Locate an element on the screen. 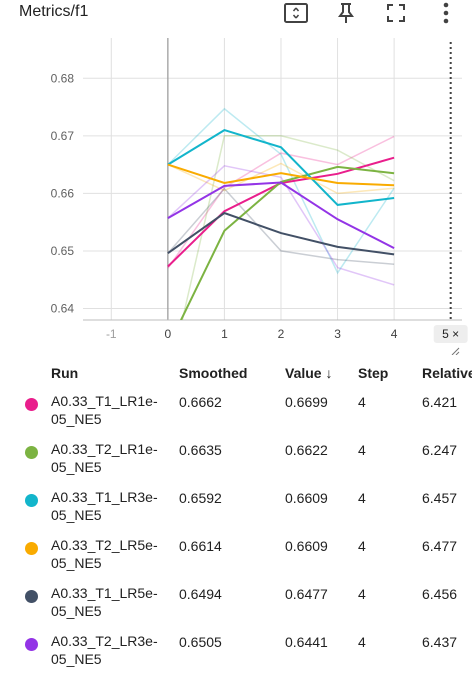 This screenshot has width=472, height=676. relative-value: 6.477 is located at coordinates (440, 546).